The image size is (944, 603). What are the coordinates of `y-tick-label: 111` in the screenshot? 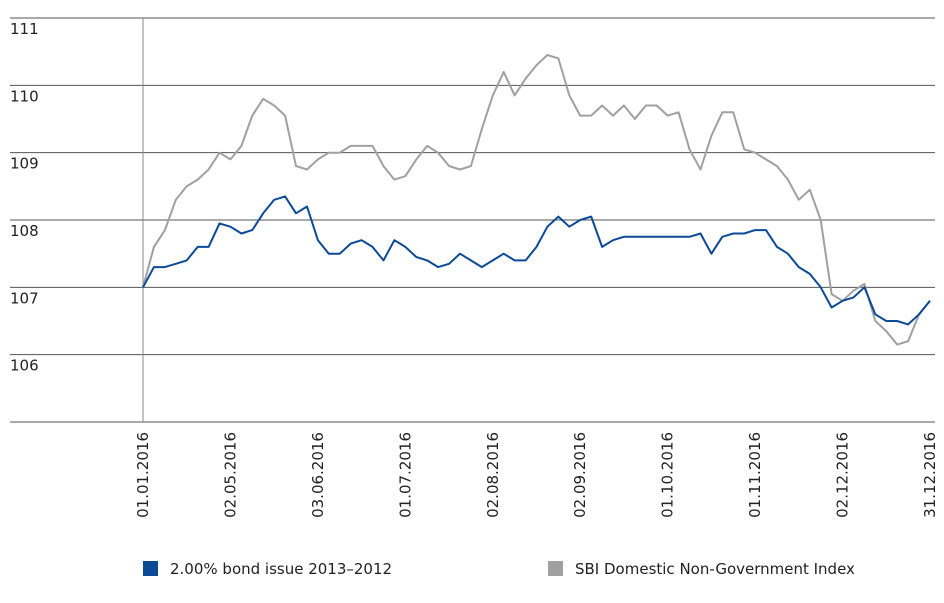 It's located at (24, 29).